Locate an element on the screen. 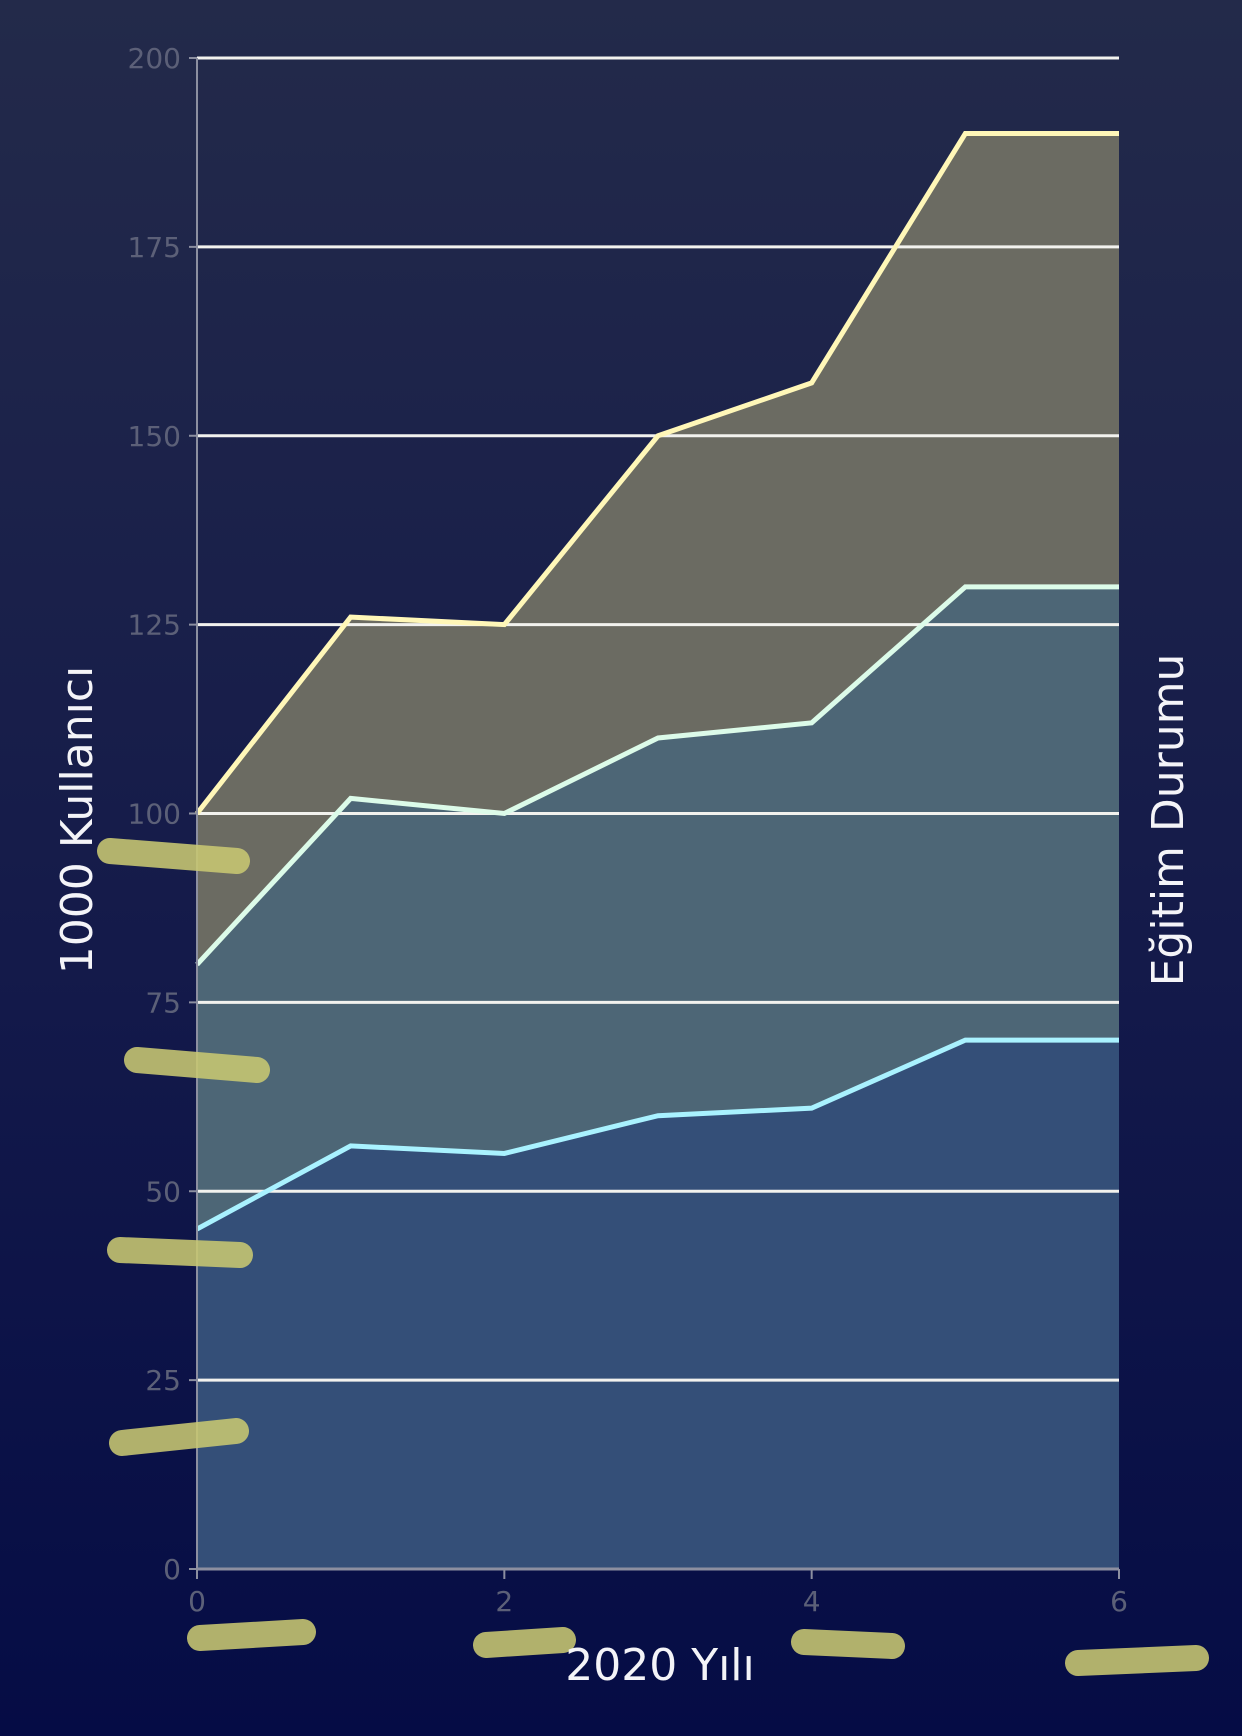 This screenshot has height=1736, width=1242. y-axis-title-right: Eğitim Durumu is located at coordinates (1168, 820).